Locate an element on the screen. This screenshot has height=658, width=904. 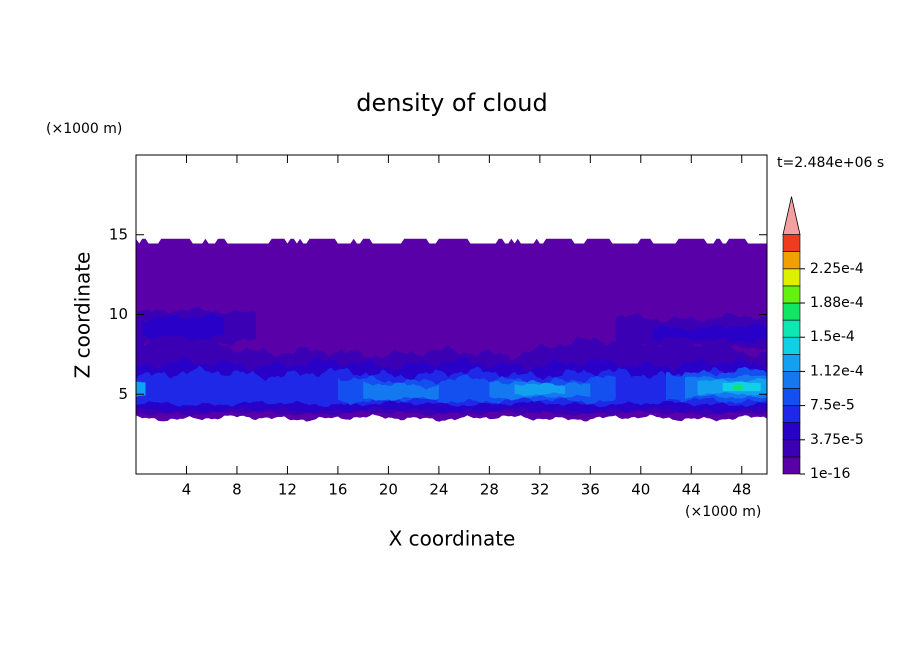
chart-title: density of cloud is located at coordinates (451, 103).